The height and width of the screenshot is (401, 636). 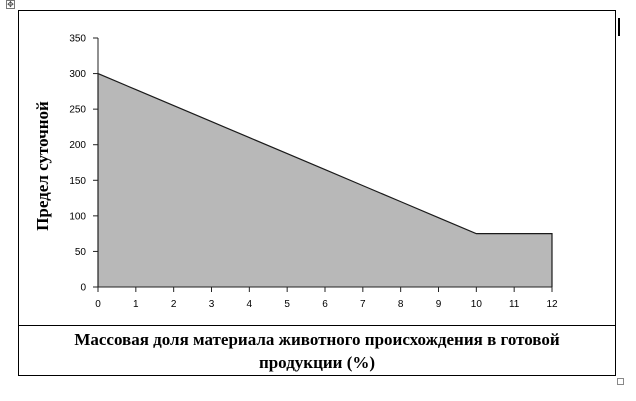 I want to click on x-tick-label: 2, so click(x=174, y=304).